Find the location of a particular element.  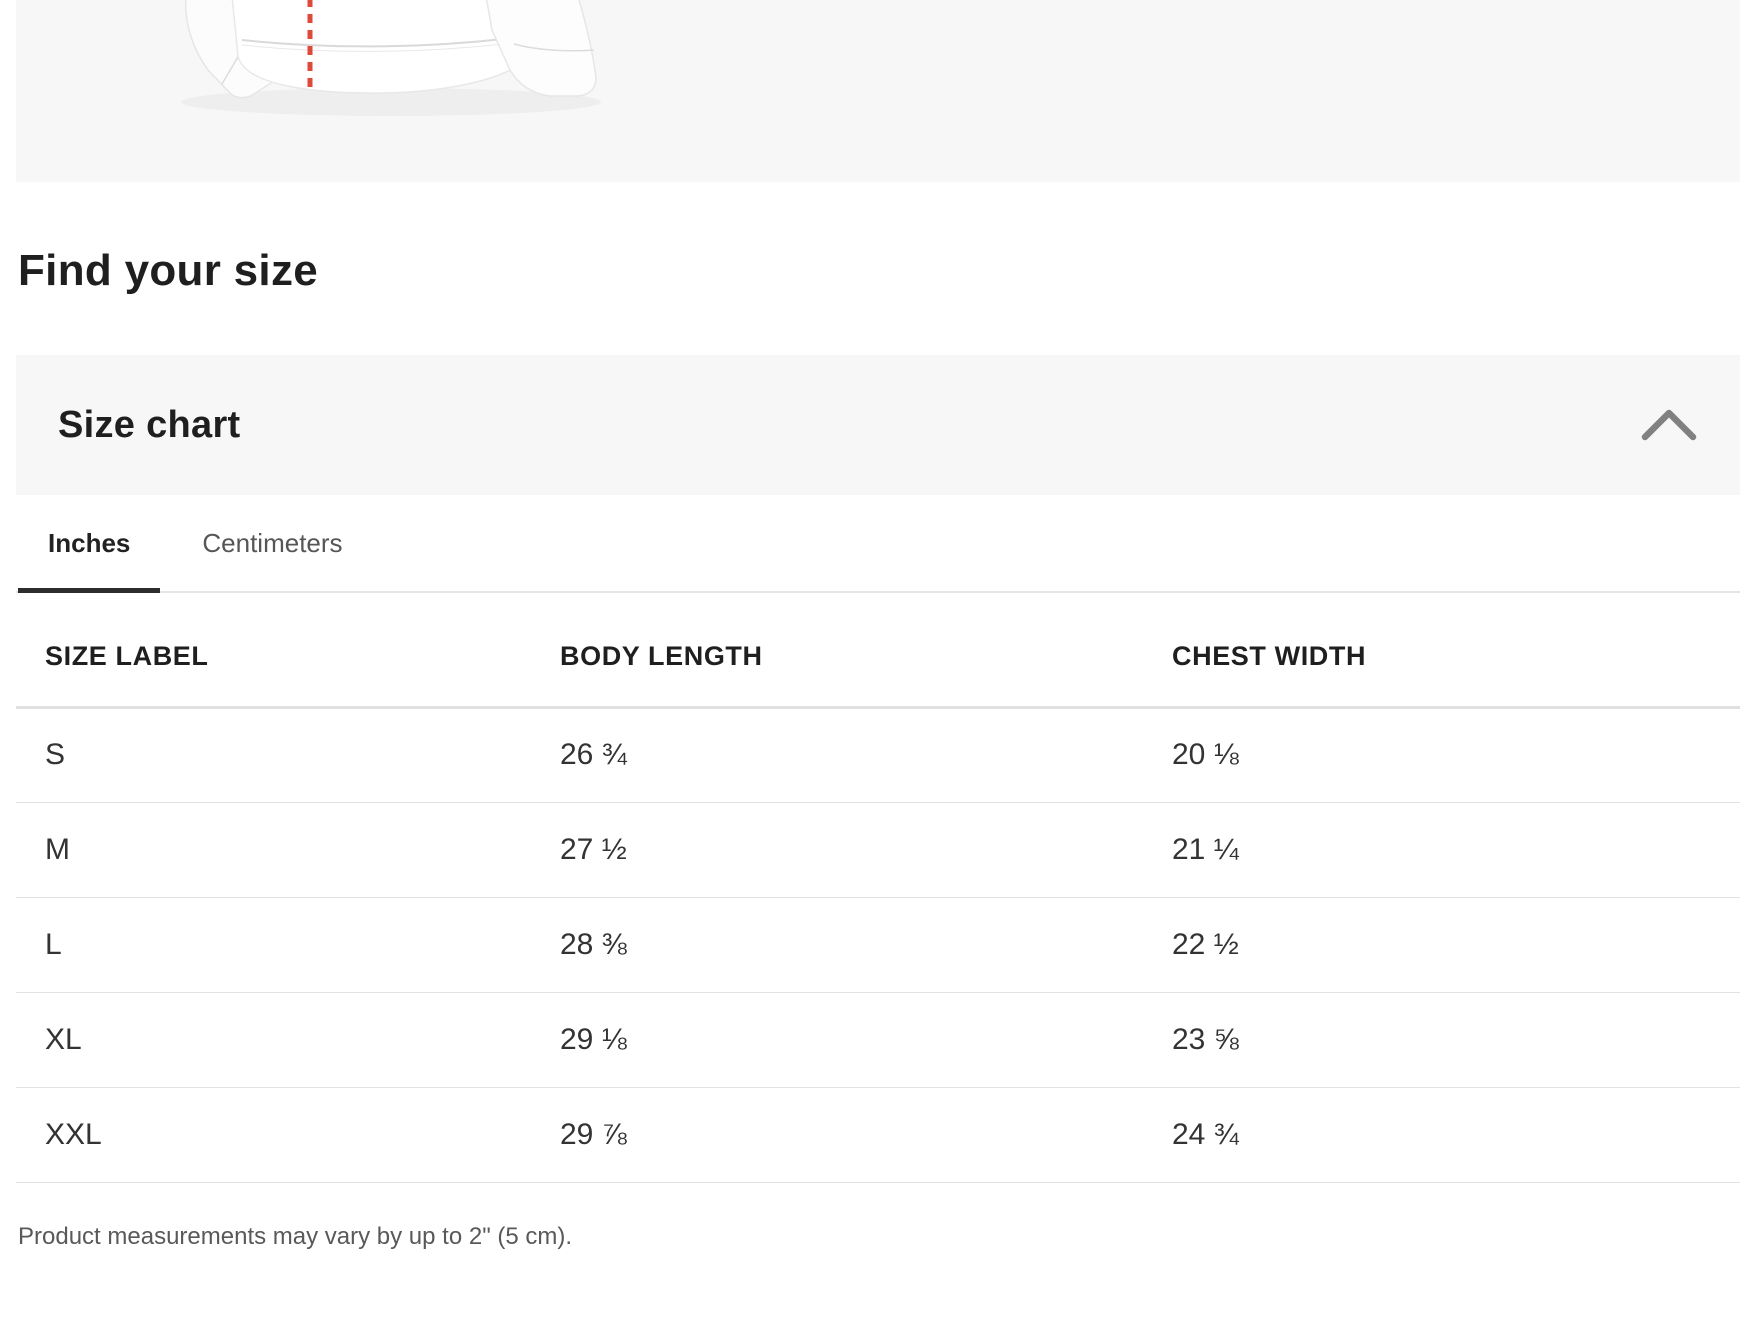

hem-seam is located at coordinates (385, 41).